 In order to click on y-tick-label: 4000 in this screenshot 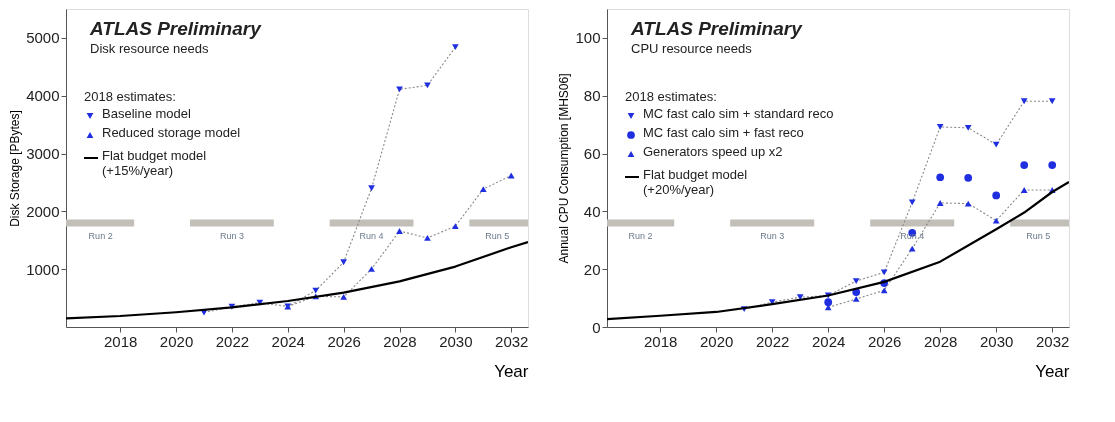, I will do `click(43, 96)`.